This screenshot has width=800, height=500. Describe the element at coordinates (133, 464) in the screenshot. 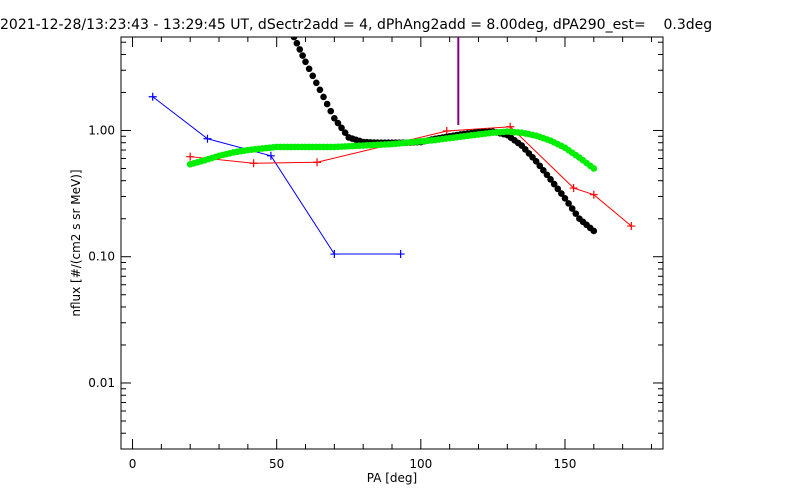

I see `x-tick-label: 0` at that location.